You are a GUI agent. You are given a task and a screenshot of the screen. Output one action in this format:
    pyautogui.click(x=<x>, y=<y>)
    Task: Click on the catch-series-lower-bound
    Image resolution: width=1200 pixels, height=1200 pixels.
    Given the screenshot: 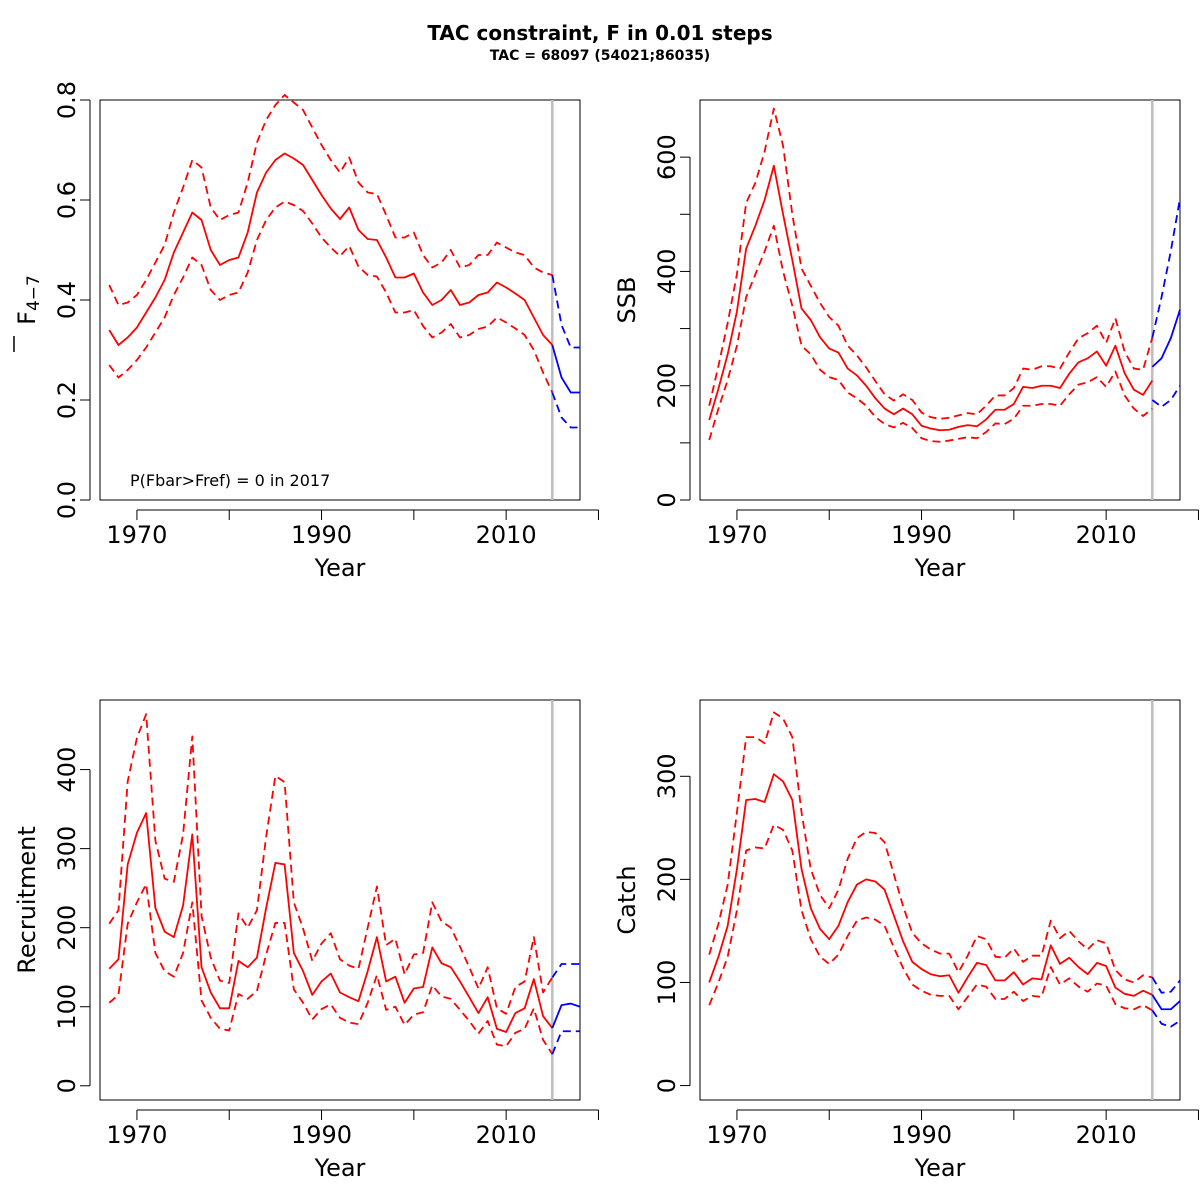 What is the action you would take?
    pyautogui.click(x=930, y=917)
    